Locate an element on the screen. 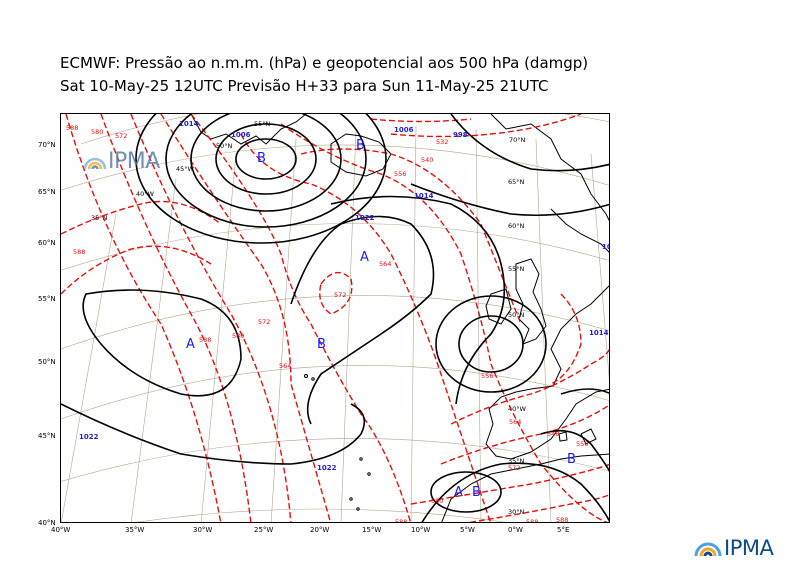 The height and width of the screenshot is (566, 800). ipma-logo-watermark: IPMA is located at coordinates (121, 161).